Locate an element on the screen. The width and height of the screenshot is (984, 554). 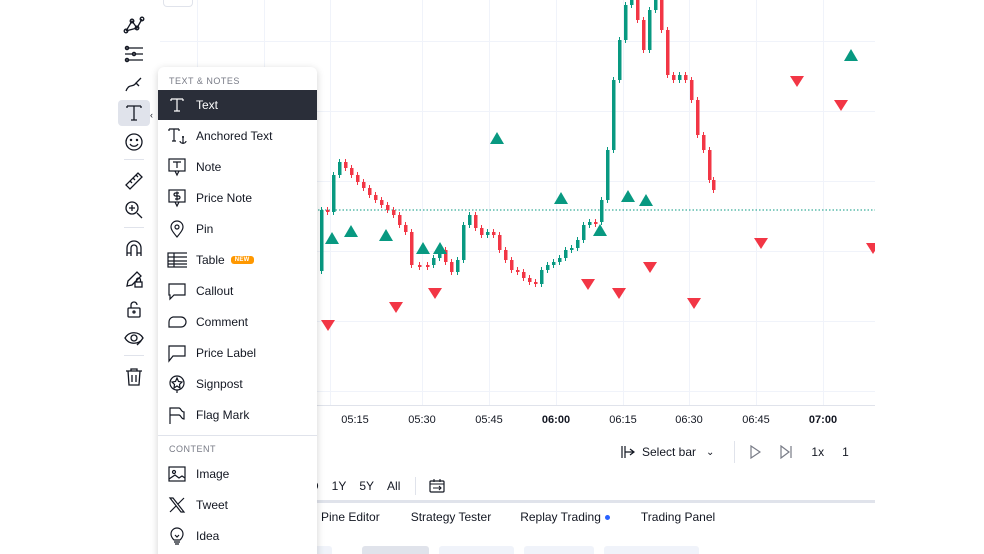
time-axis-label: 06:15 is located at coordinates (623, 420).